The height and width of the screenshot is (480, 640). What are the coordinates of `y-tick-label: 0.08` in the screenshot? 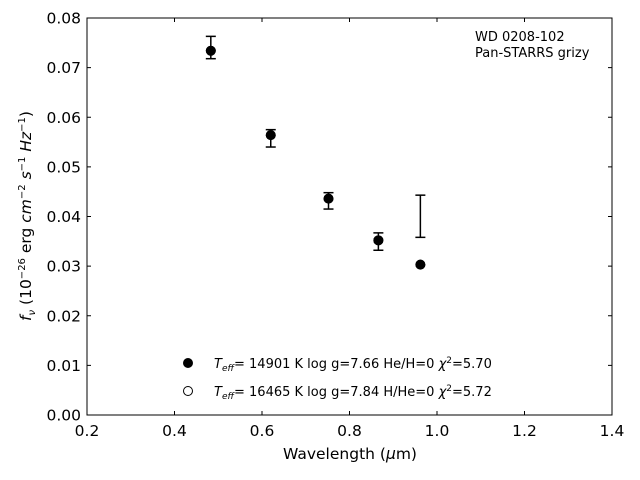 It's located at (63, 19).